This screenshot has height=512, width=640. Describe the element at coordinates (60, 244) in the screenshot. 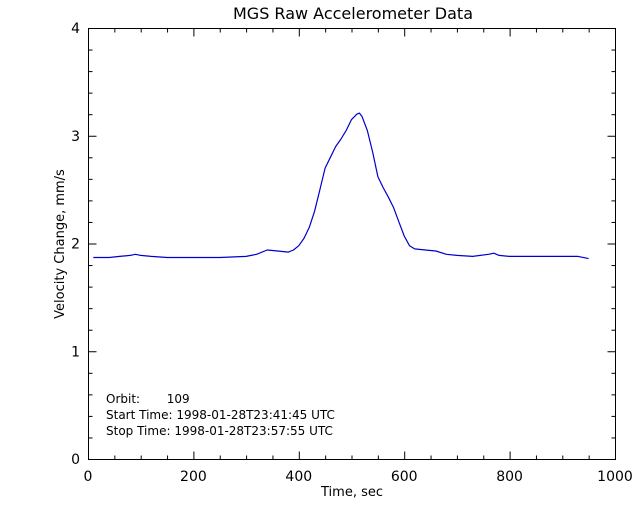

I see `y-axis-title: Velocity Change, mm/s` at that location.